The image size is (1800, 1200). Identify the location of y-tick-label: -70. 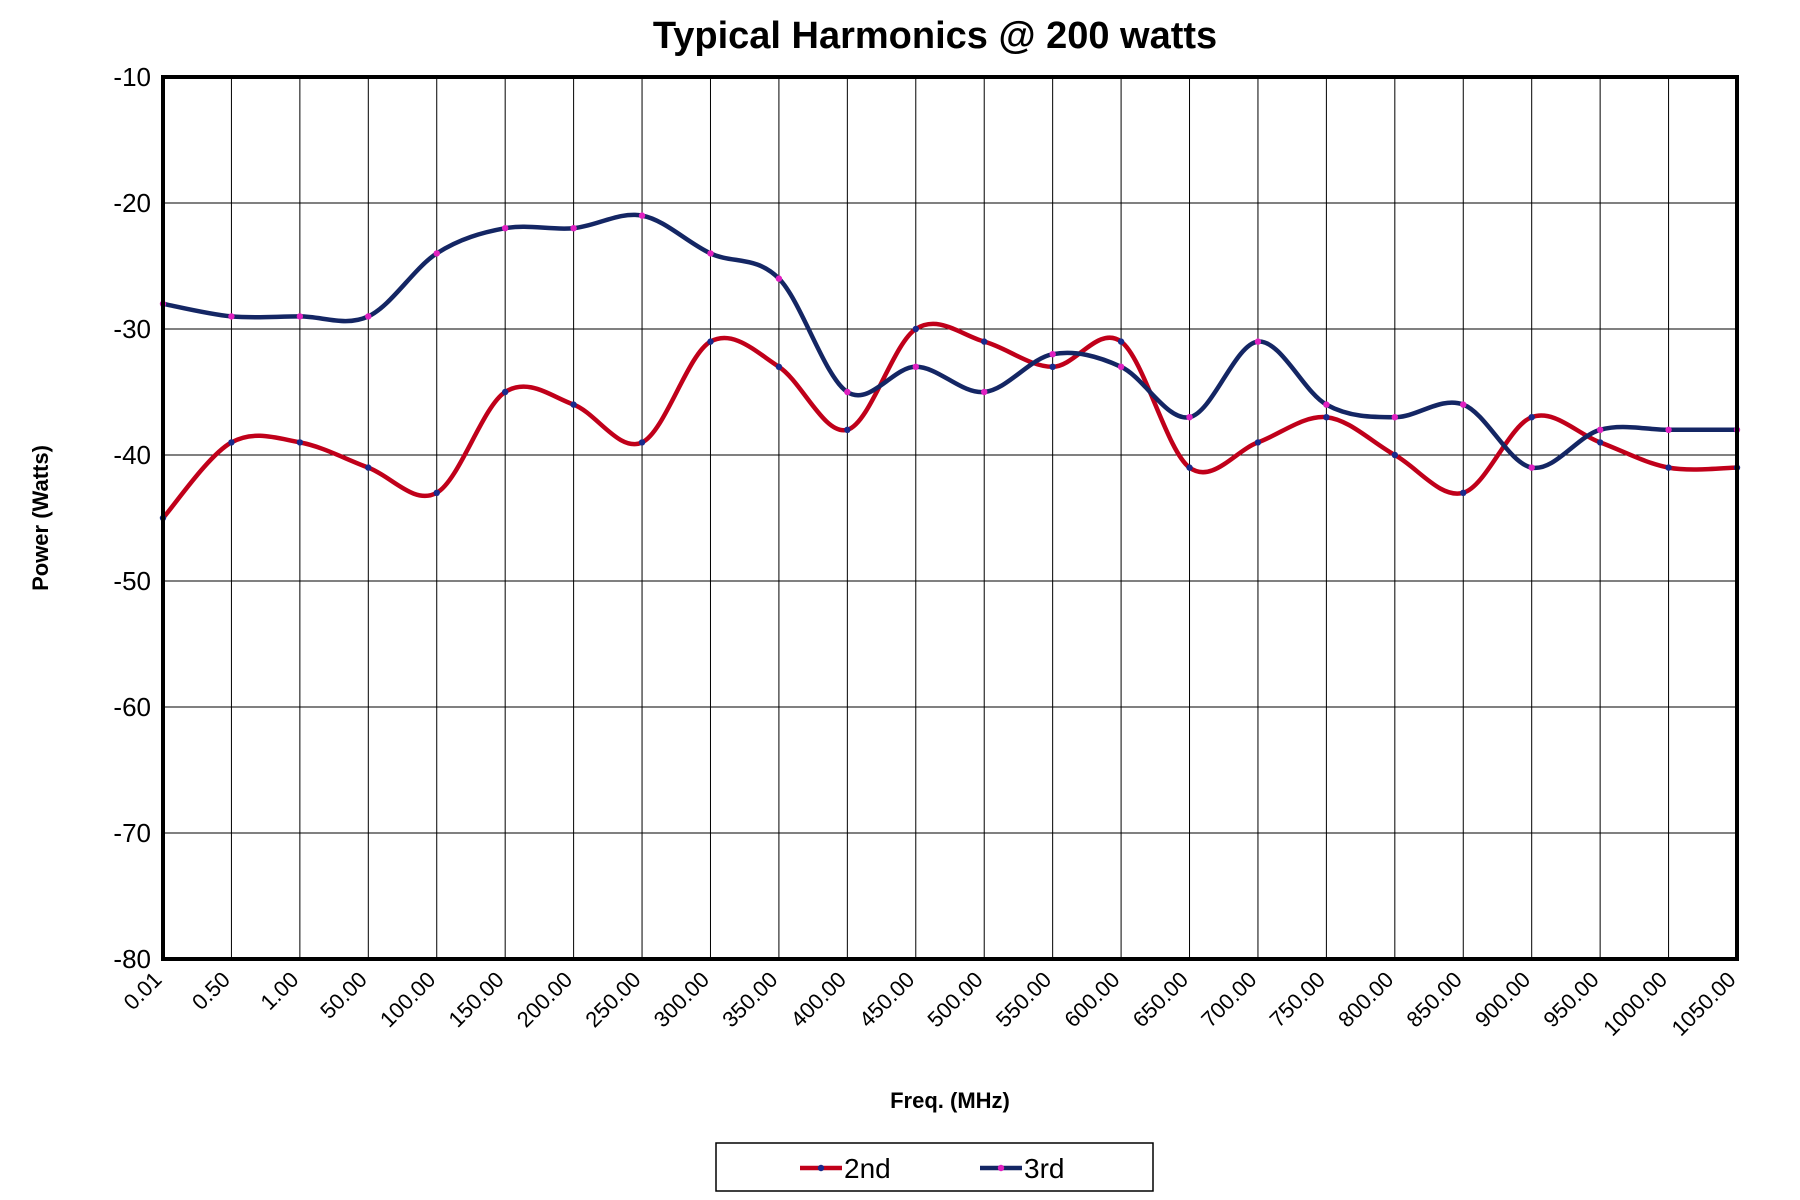
(132, 833).